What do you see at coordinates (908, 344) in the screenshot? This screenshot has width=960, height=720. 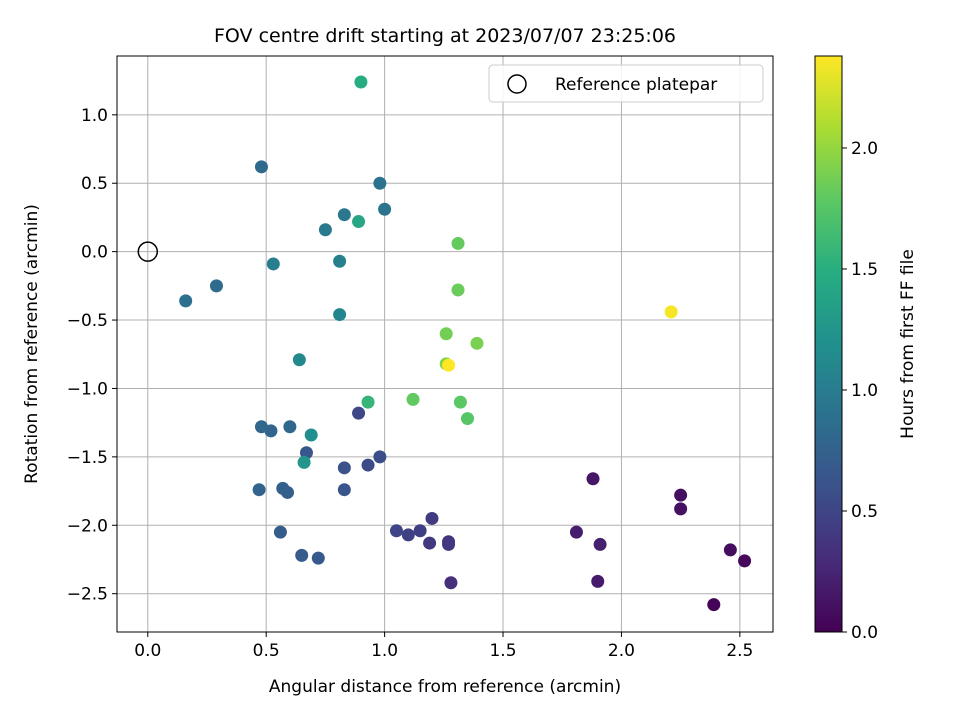 I see `colorbar-label: Hours from first FF file` at bounding box center [908, 344].